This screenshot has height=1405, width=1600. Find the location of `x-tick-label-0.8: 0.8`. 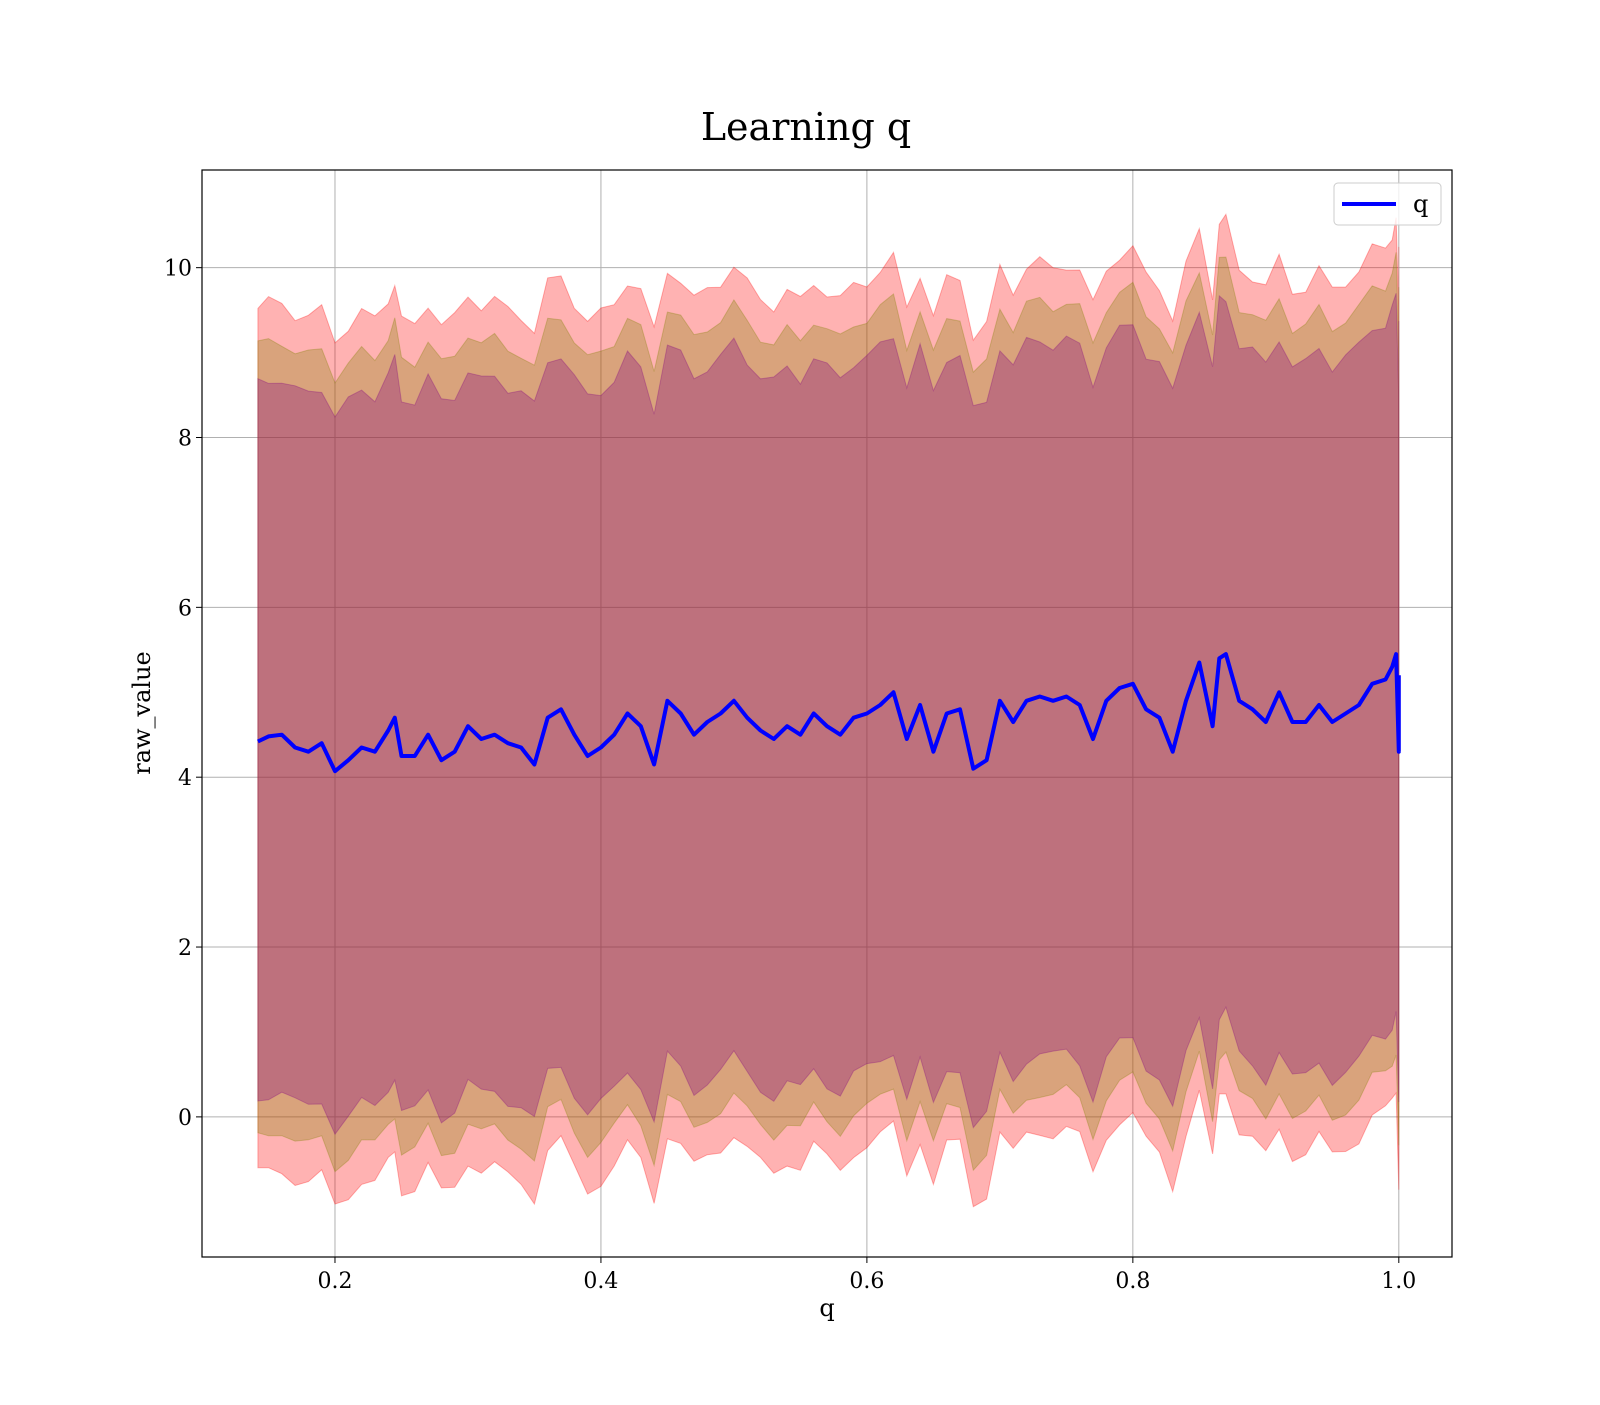

x-tick-label-0.8: 0.8 is located at coordinates (1132, 1281).